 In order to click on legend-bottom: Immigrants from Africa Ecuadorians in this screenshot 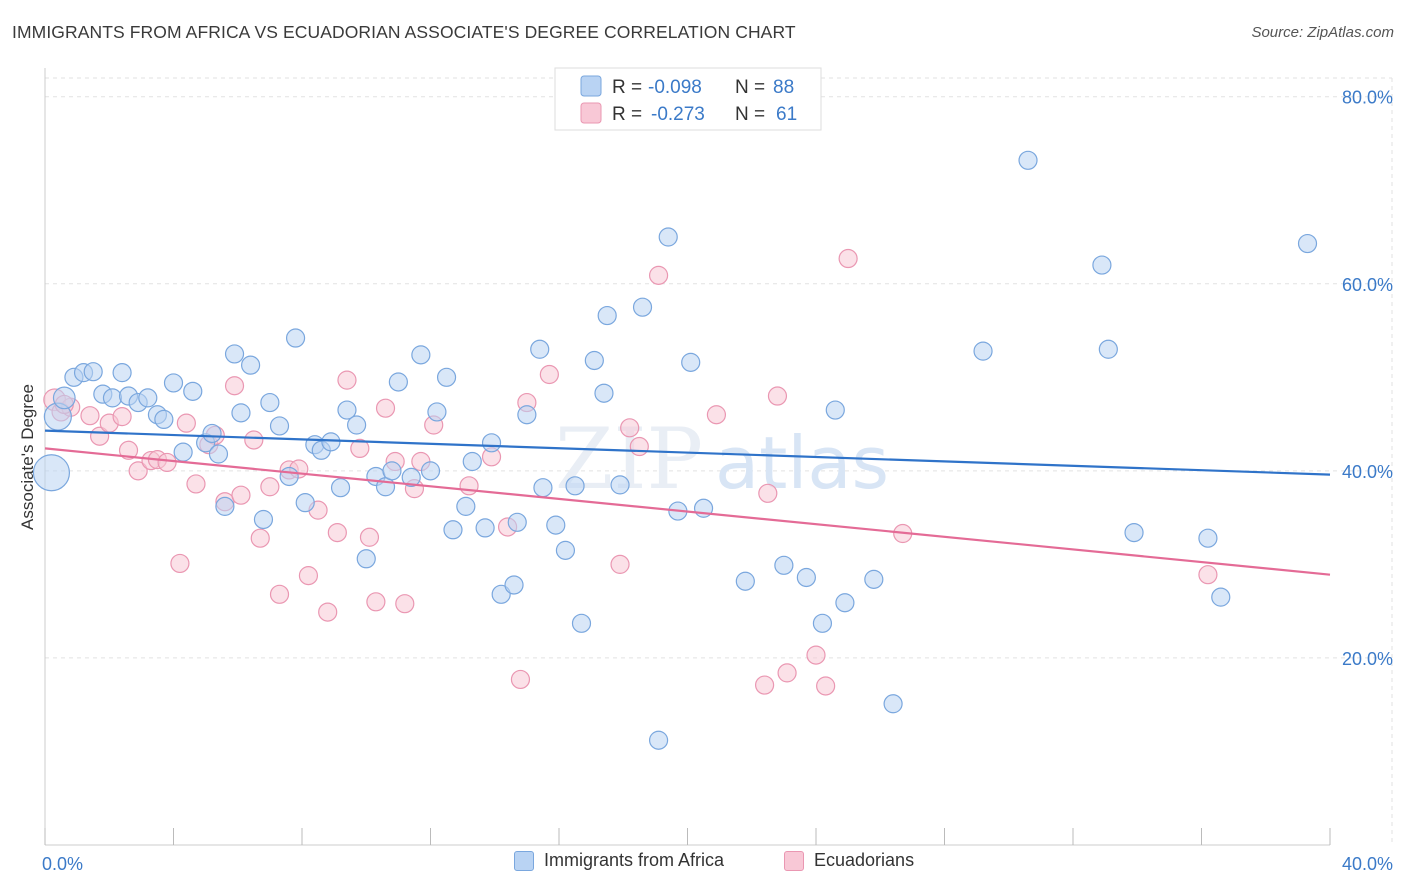, I will do `click(703, 865)`.